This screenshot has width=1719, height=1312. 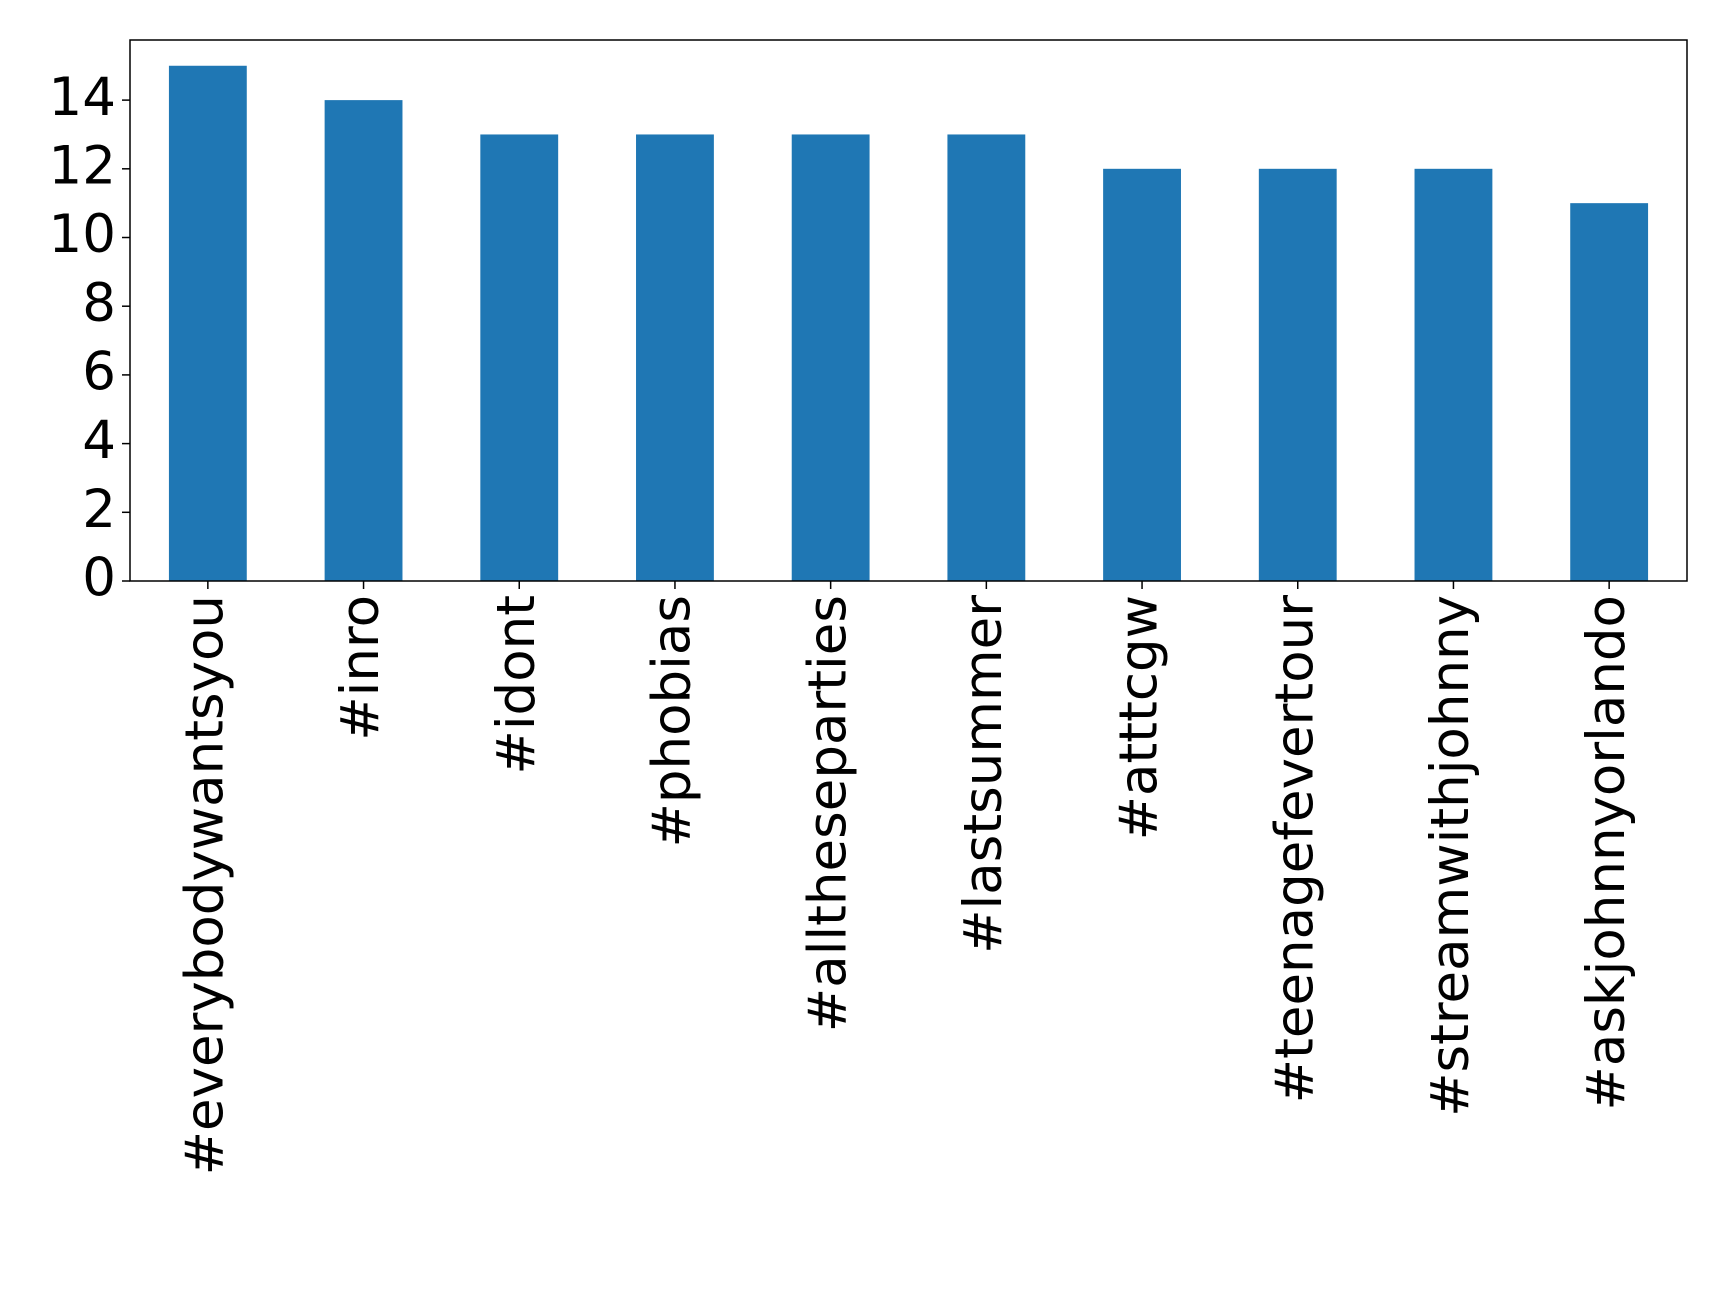 I want to click on x-tick-label: #inro, so click(x=360, y=668).